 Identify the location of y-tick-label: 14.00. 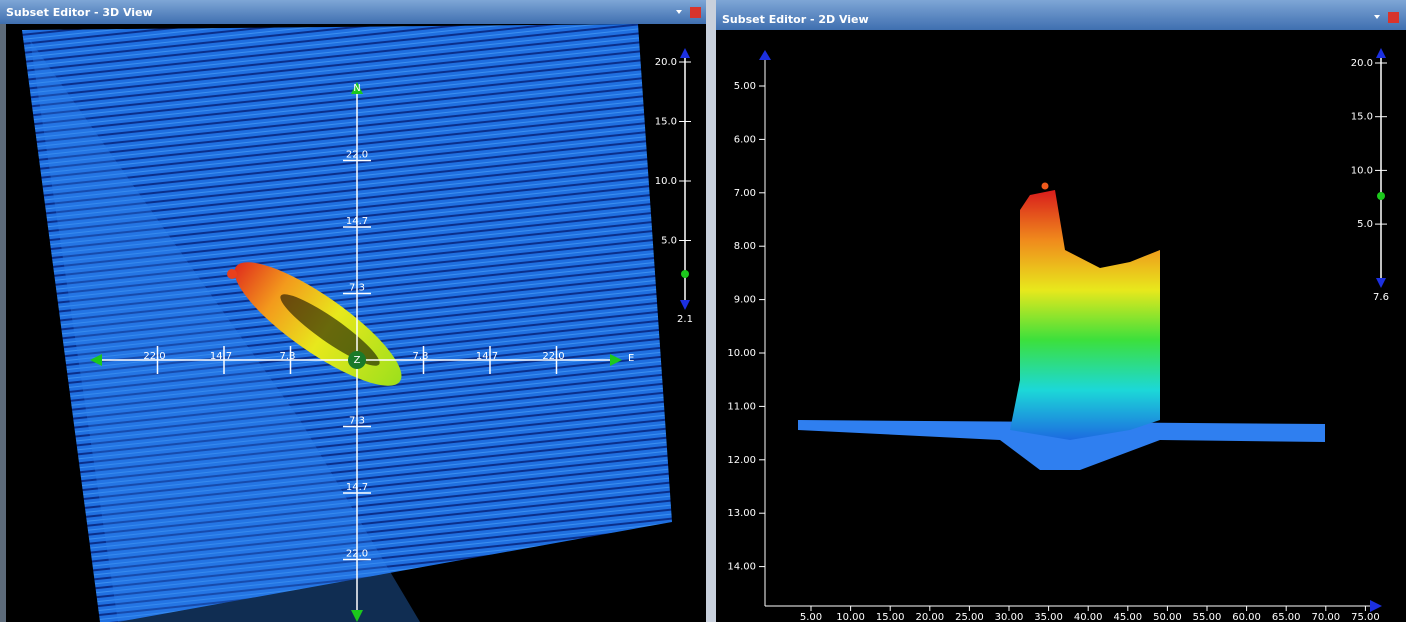
(741, 567).